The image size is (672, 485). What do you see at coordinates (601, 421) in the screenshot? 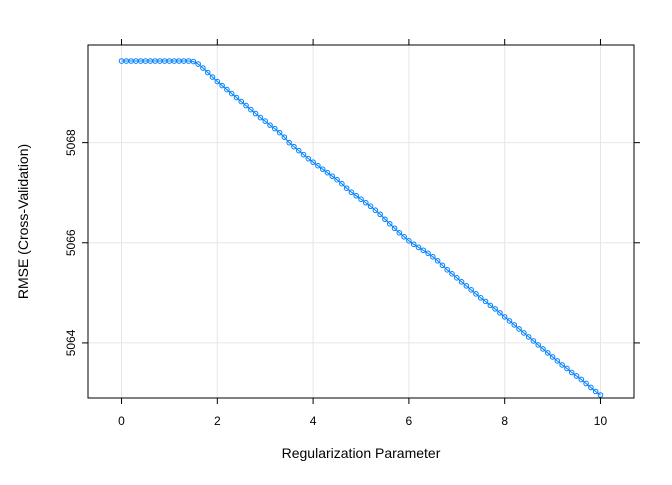
I see `x-tick-label: 10` at bounding box center [601, 421].